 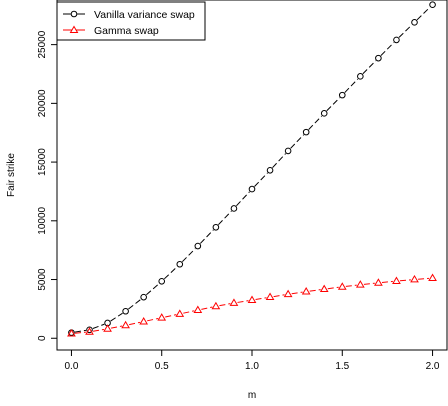 What do you see at coordinates (144, 15) in the screenshot?
I see `legend-label-vanilla: Vanilla variance swap` at bounding box center [144, 15].